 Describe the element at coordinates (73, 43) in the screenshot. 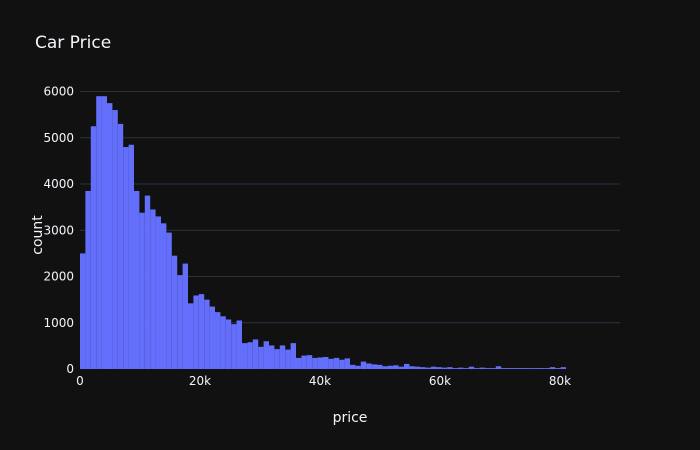

I see `chart-title: Car Price` at that location.